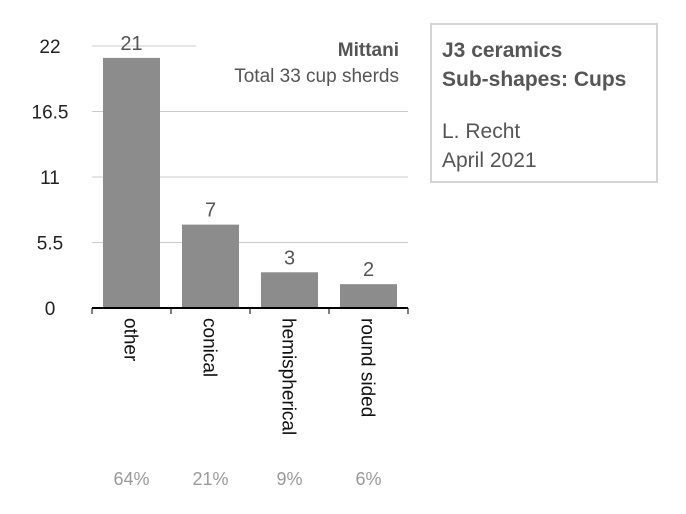 The width and height of the screenshot is (686, 514). What do you see at coordinates (481, 131) in the screenshot?
I see `info-line-author: L. Recht` at bounding box center [481, 131].